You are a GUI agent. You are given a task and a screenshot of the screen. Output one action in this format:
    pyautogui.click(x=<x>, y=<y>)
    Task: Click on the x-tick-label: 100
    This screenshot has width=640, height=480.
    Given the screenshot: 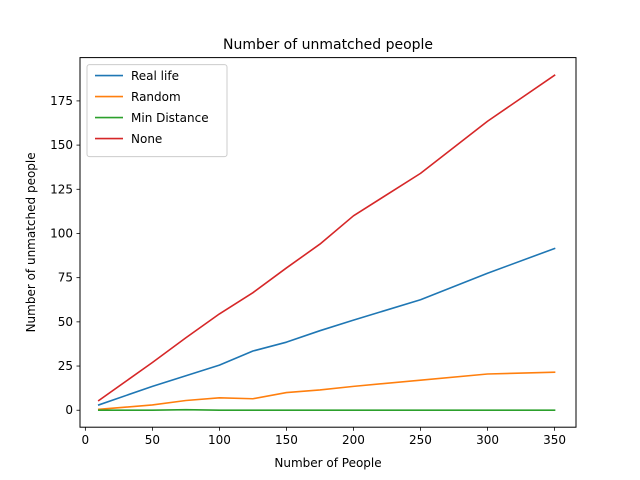 What is the action you would take?
    pyautogui.click(x=219, y=440)
    